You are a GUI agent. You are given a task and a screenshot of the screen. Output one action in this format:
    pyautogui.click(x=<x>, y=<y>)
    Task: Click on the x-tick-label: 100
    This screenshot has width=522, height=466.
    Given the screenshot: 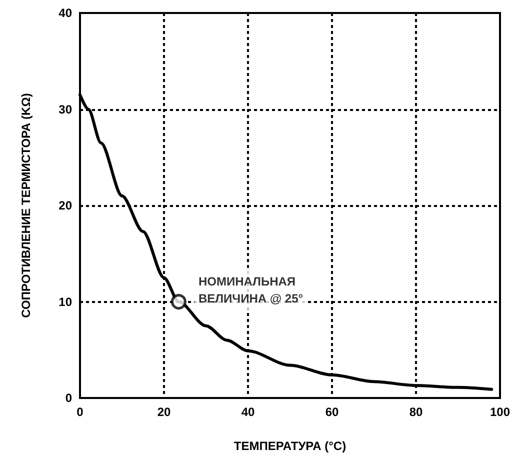 What is the action you would take?
    pyautogui.click(x=500, y=412)
    